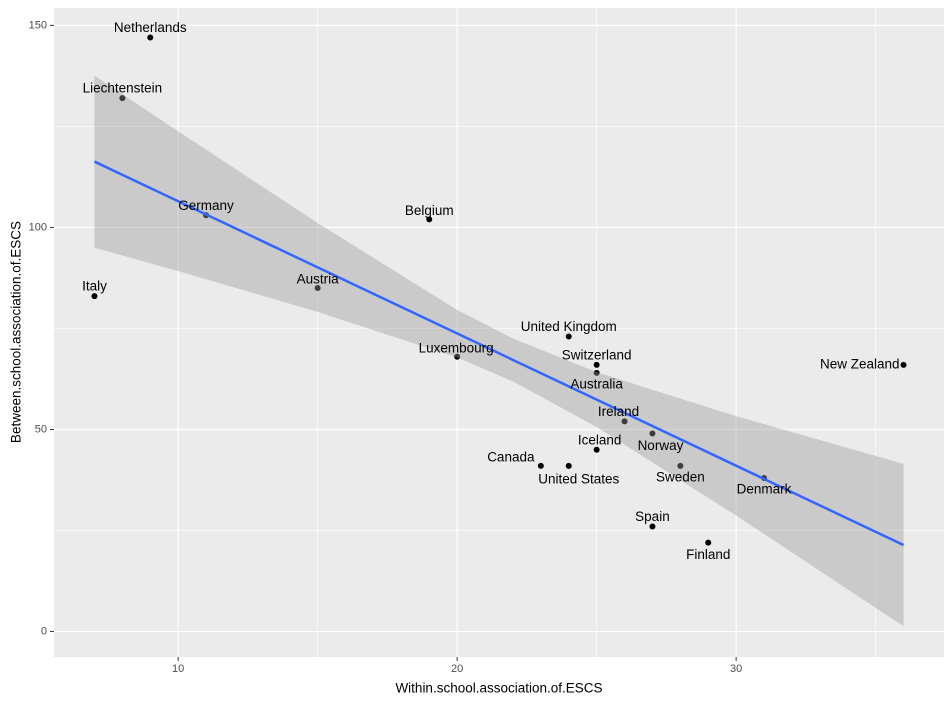 The width and height of the screenshot is (952, 706). I want to click on point-label: New Zealand, so click(860, 363).